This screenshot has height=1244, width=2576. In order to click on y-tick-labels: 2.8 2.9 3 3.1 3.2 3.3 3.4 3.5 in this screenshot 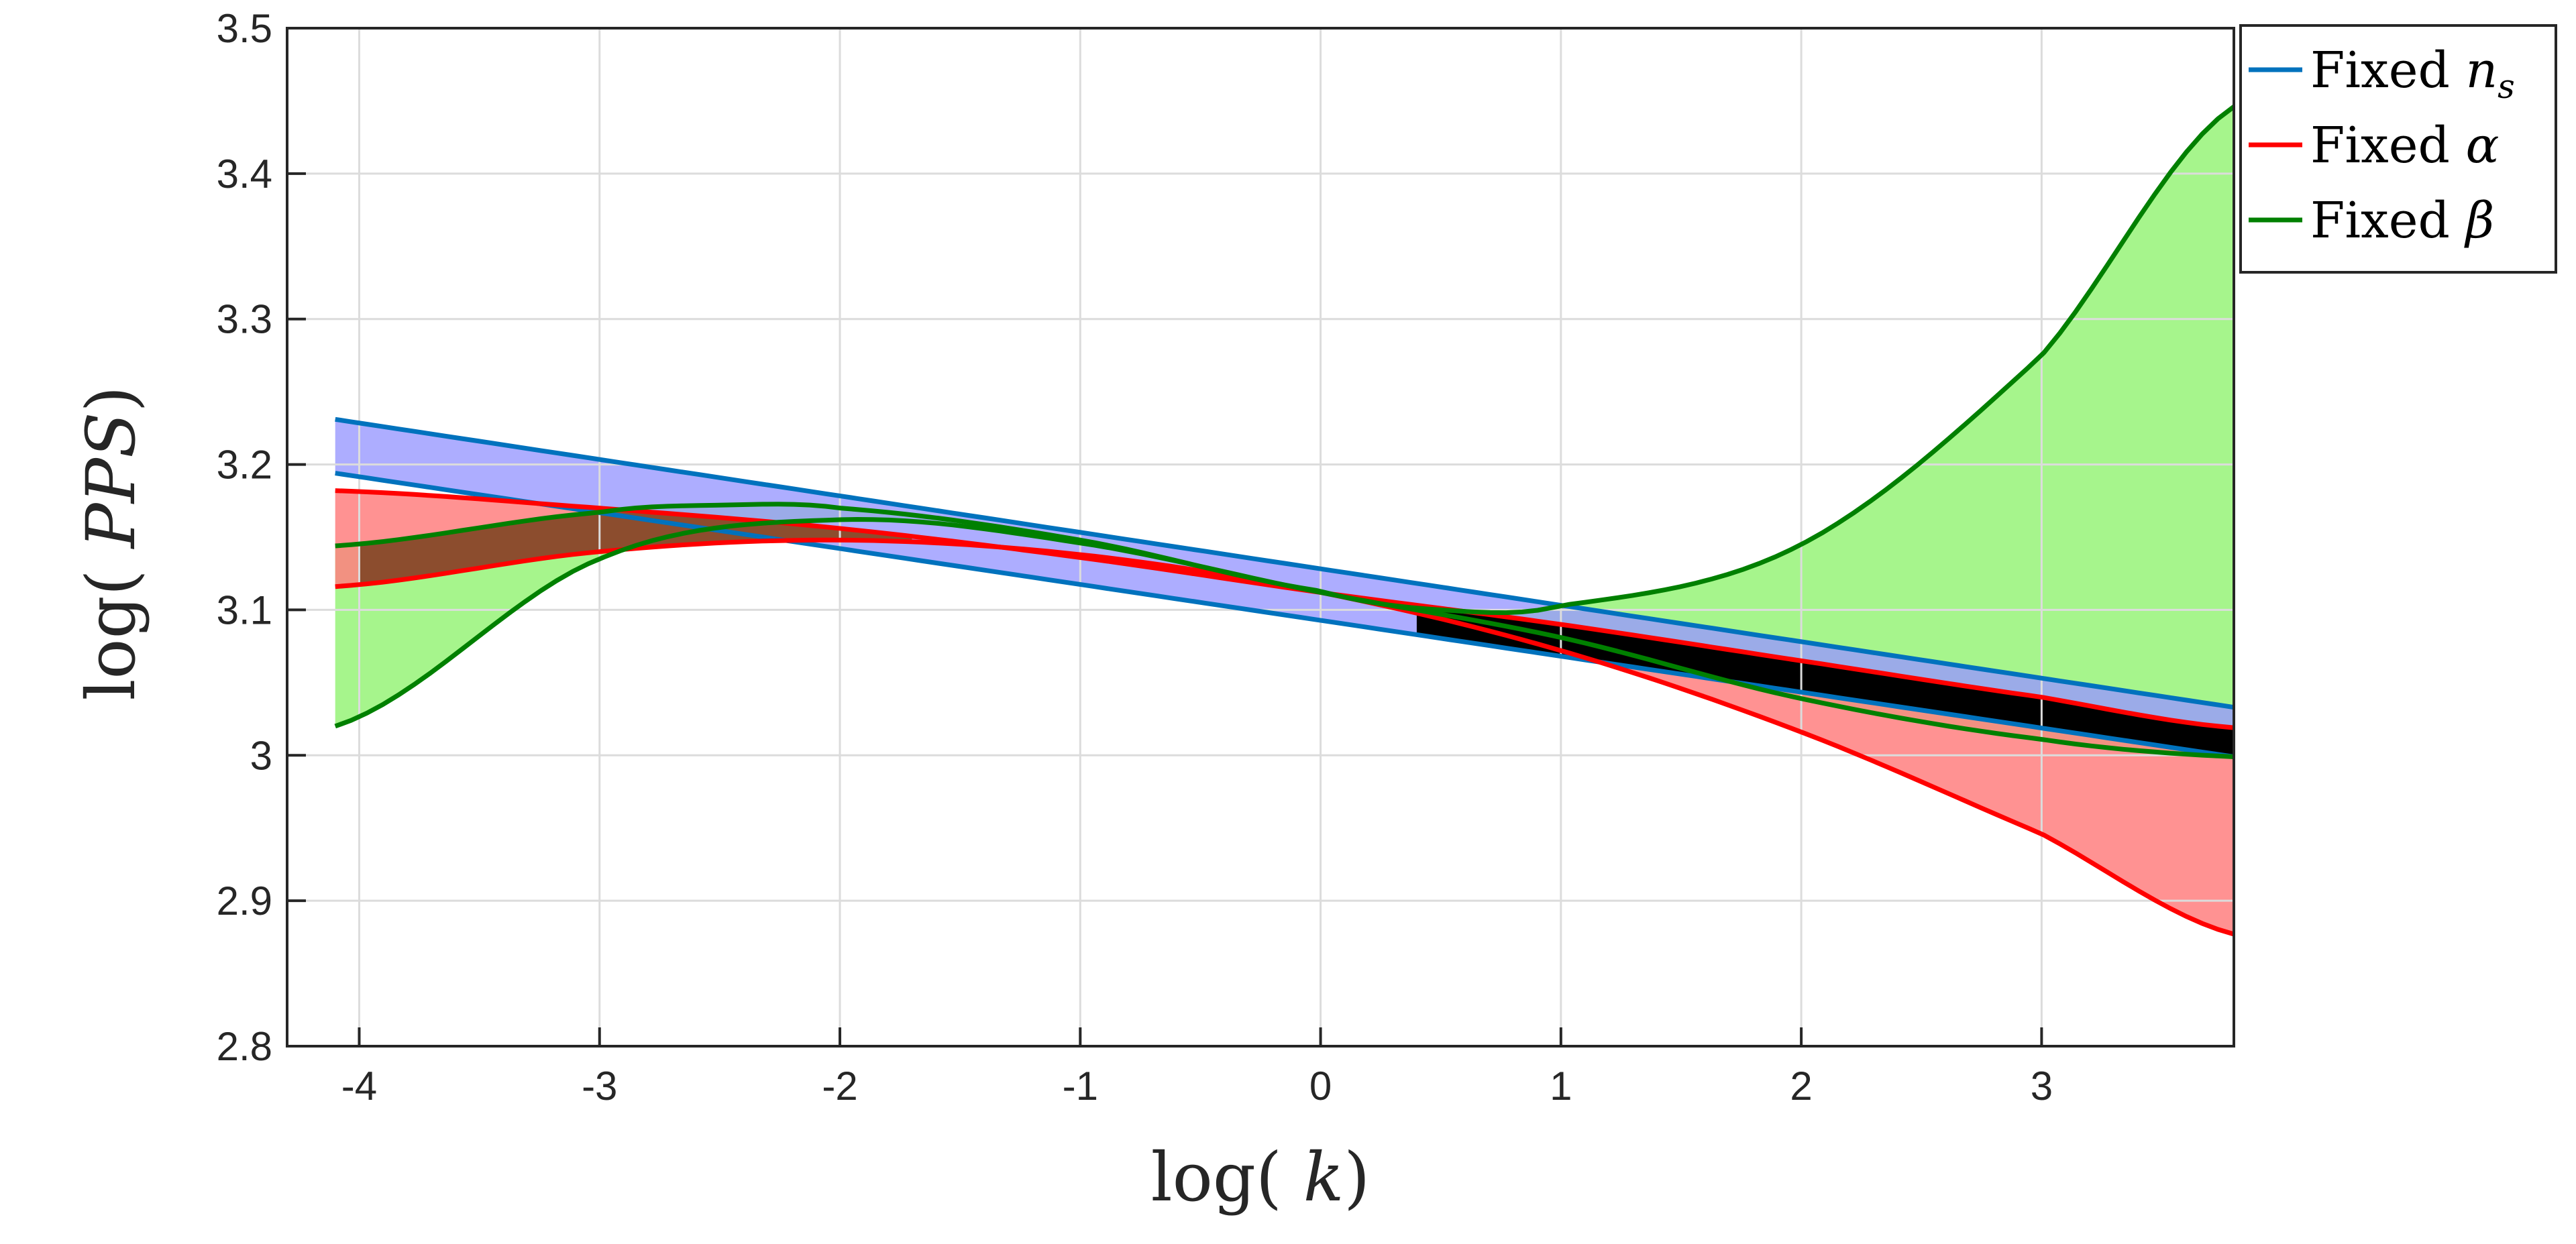, I will do `click(244, 537)`.